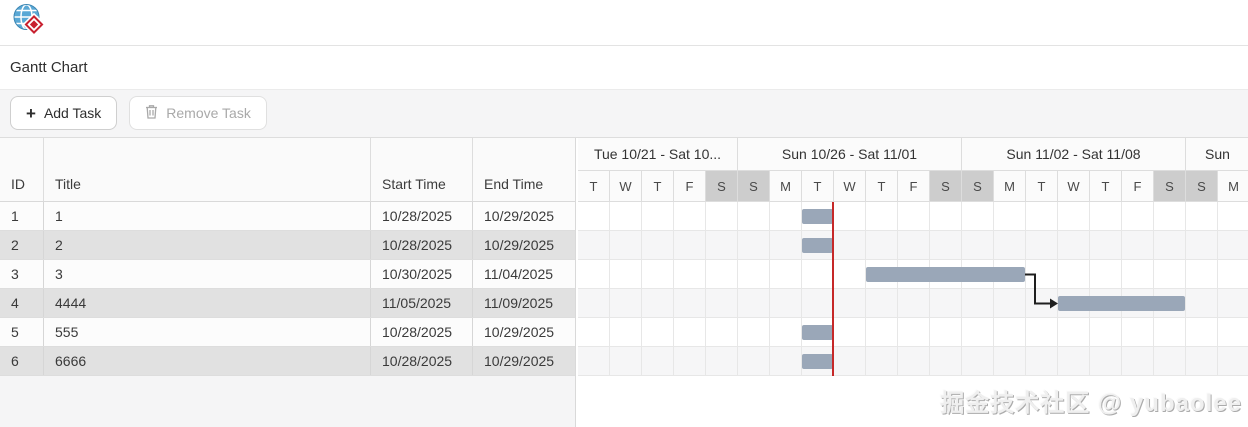 This screenshot has height=427, width=1248. Describe the element at coordinates (1091, 403) in the screenshot. I see `watermark: 掘金技术社区 @ yubaolee` at that location.